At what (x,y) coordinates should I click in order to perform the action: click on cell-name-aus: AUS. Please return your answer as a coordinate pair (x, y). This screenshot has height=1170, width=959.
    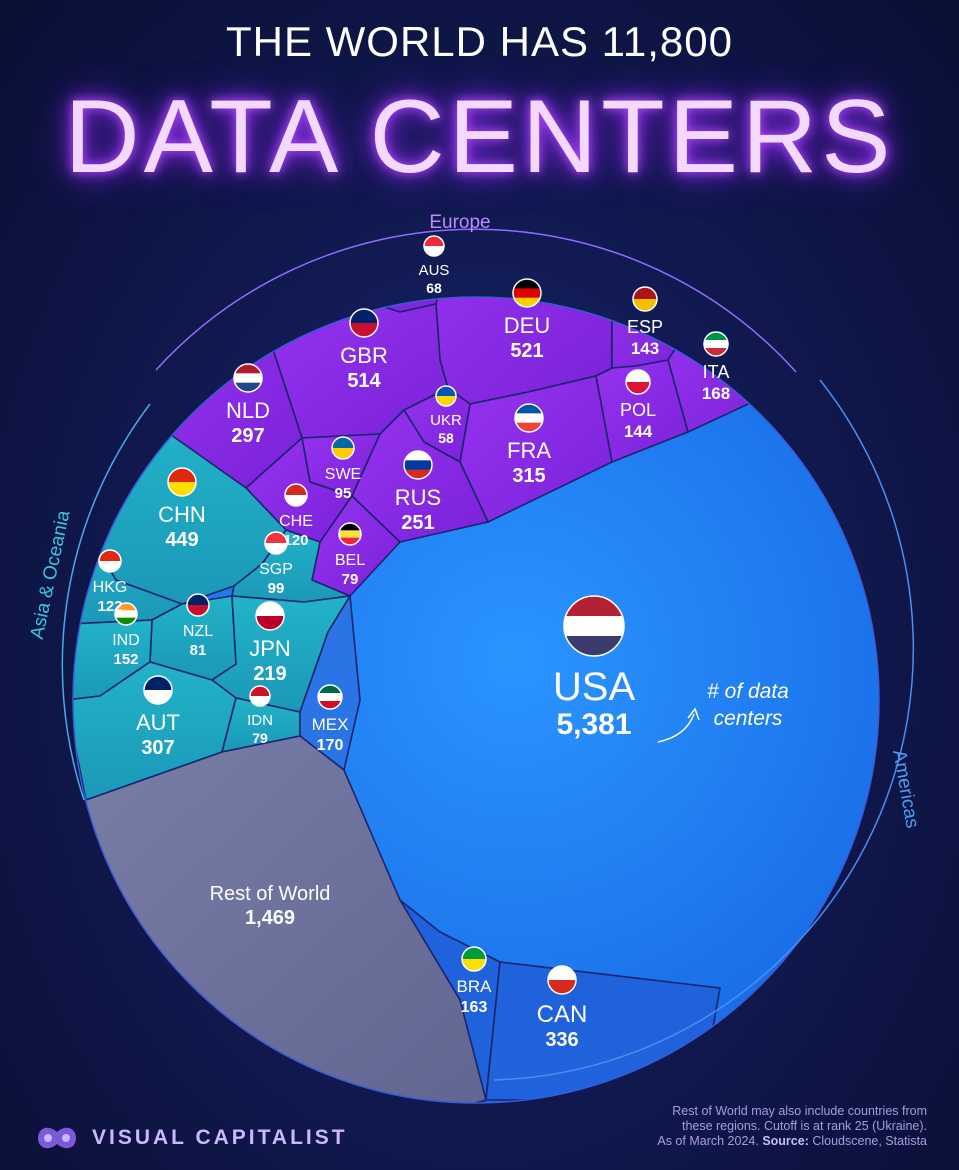
    Looking at the image, I should click on (434, 270).